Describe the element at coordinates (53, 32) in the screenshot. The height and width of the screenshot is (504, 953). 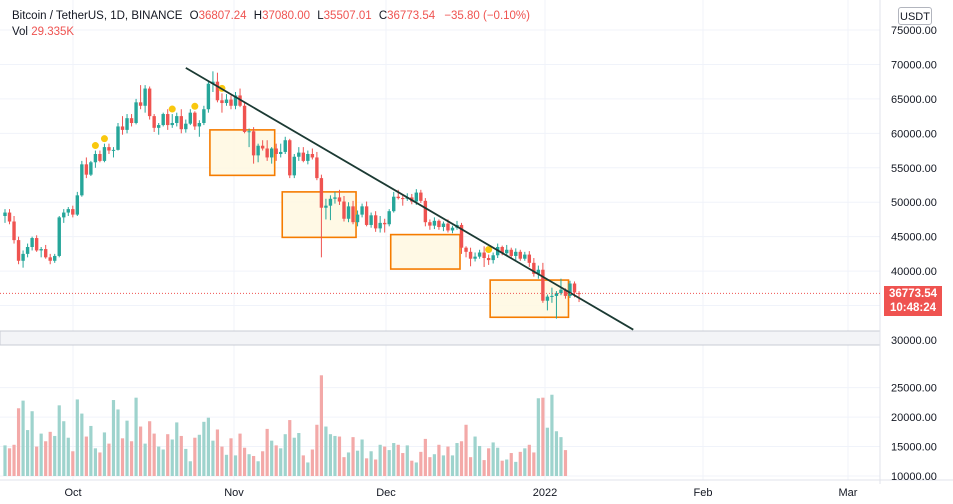
I see `volume-value: 29.335K` at that location.